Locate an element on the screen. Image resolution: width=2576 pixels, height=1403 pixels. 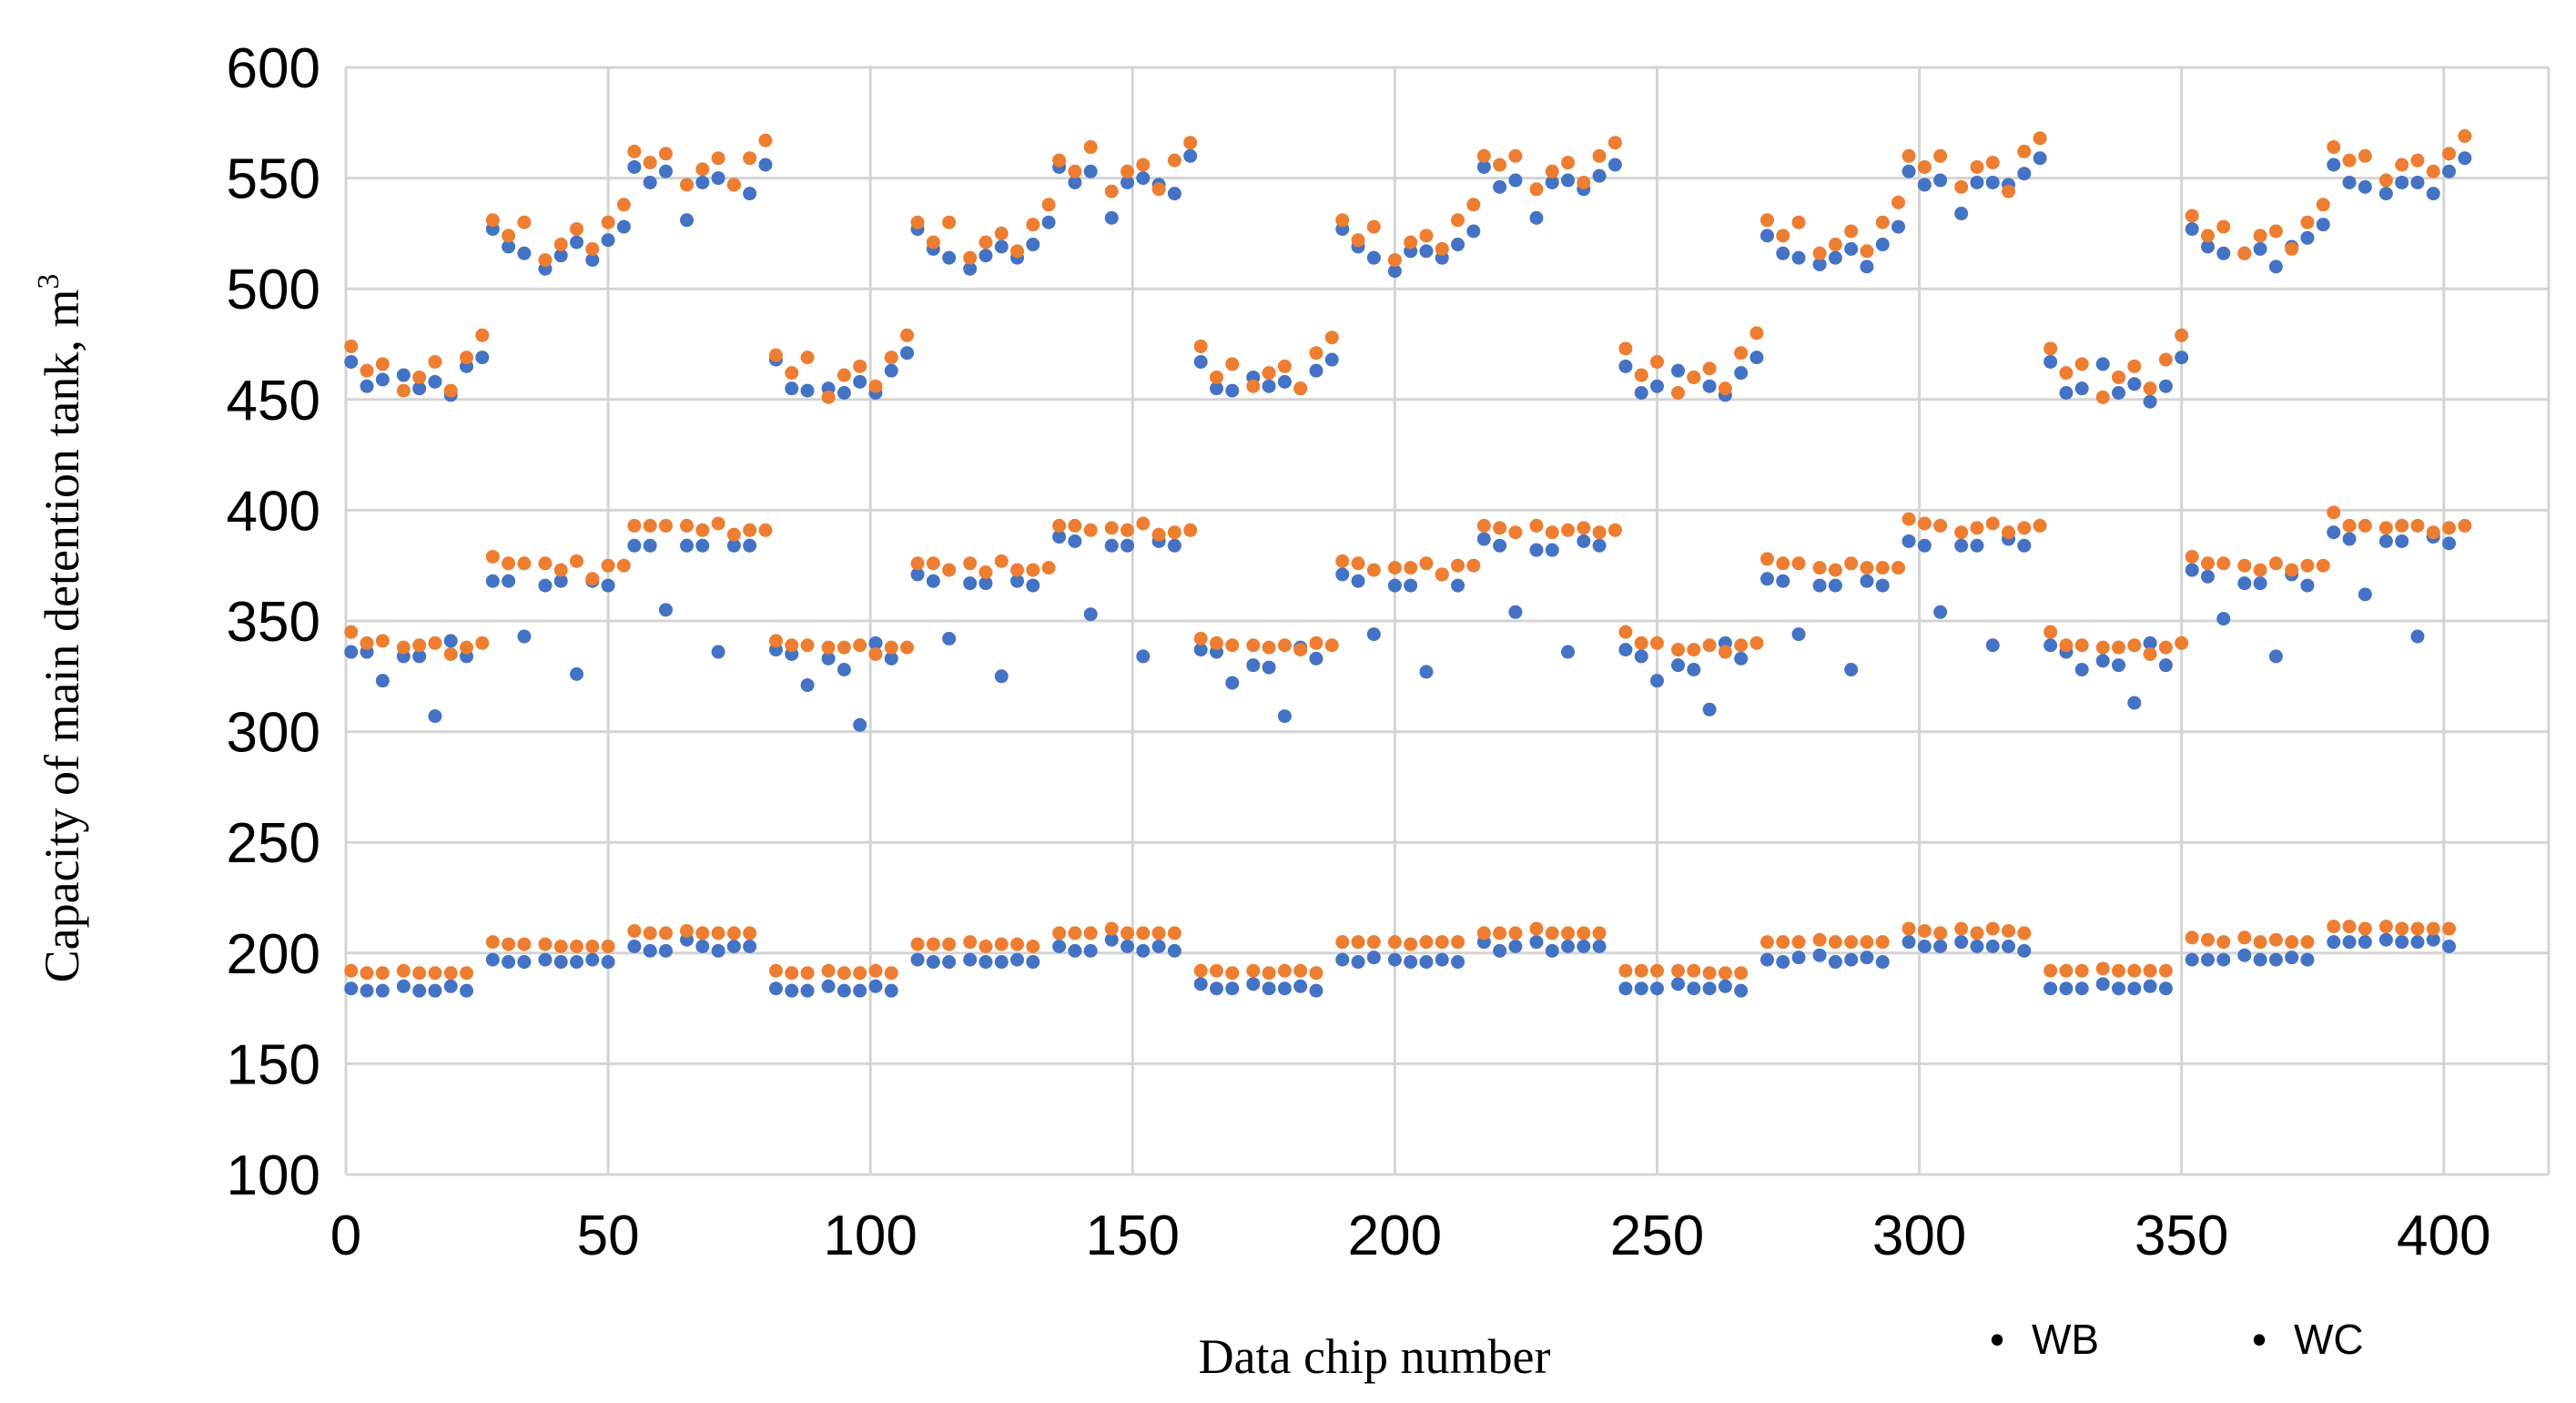
x-tick-label: 100 is located at coordinates (870, 1236).